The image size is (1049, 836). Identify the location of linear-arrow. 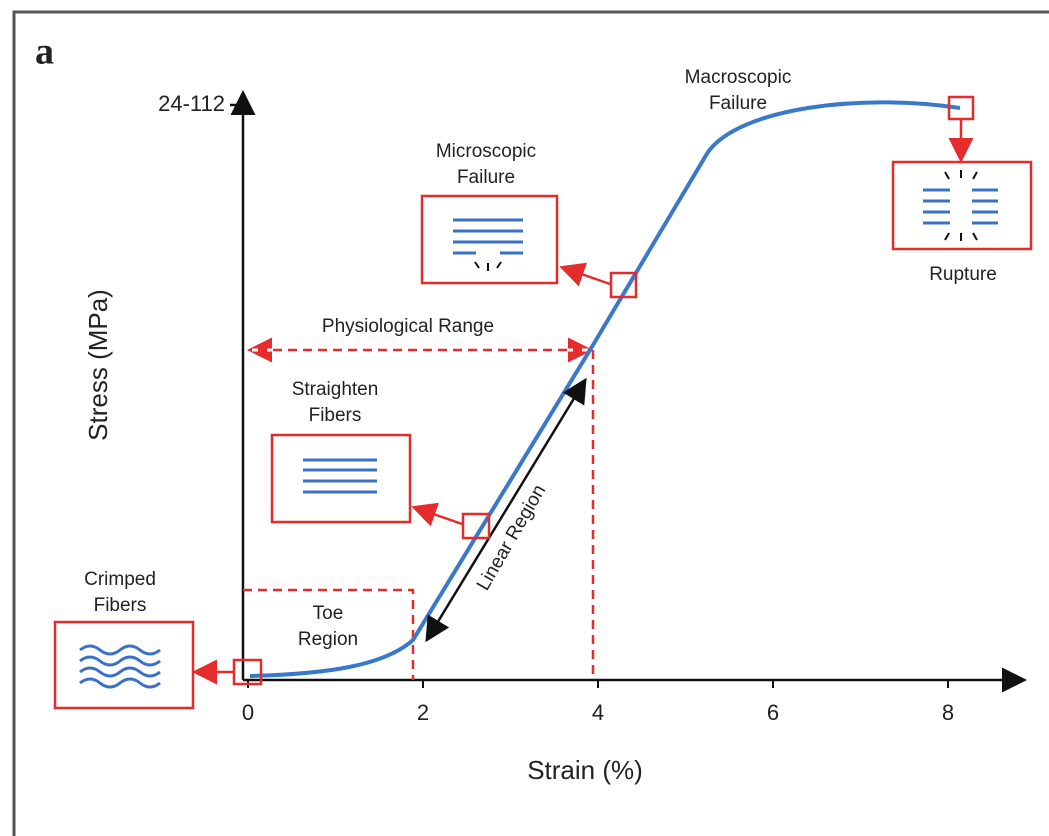
(506, 510).